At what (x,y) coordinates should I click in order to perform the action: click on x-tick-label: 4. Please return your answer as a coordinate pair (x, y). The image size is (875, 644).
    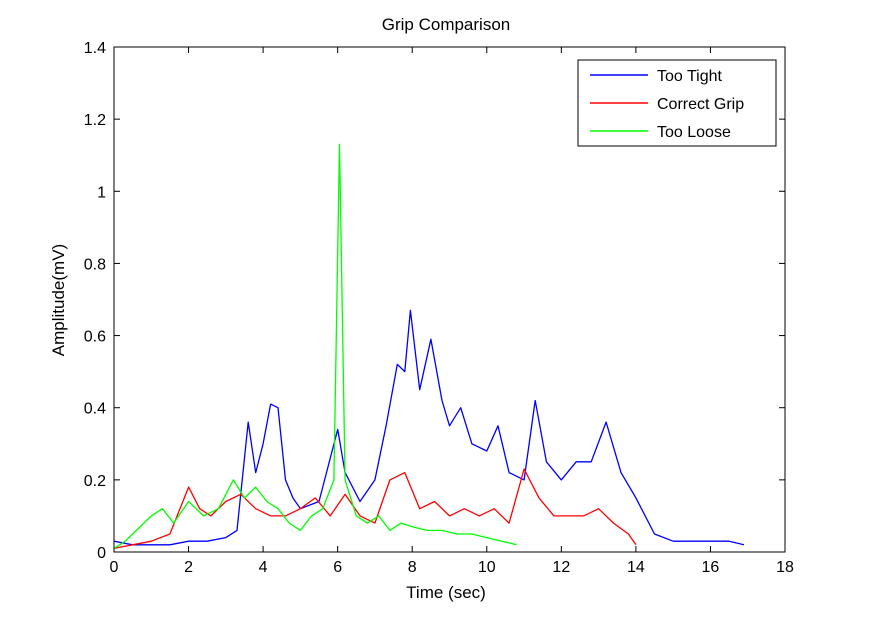
    Looking at the image, I should click on (263, 567).